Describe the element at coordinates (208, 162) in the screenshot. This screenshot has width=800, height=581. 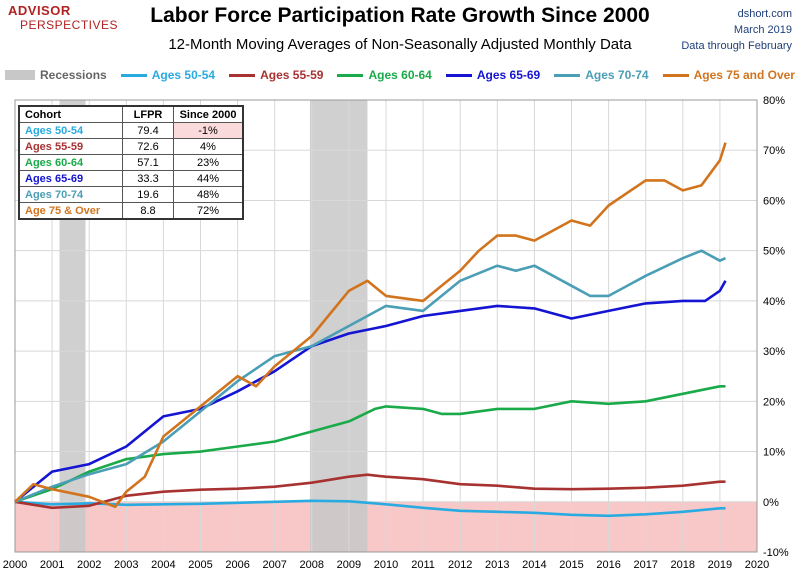
I see `since-2000-value: 23%` at that location.